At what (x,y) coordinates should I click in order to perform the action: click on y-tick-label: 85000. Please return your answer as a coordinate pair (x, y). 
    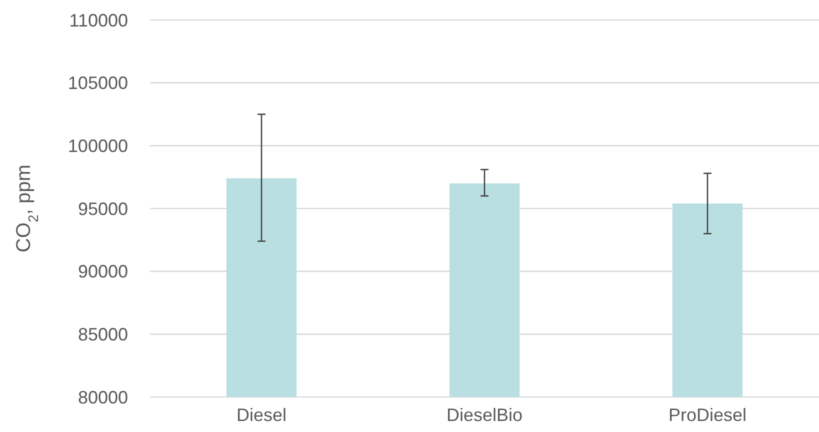
    Looking at the image, I should click on (103, 334).